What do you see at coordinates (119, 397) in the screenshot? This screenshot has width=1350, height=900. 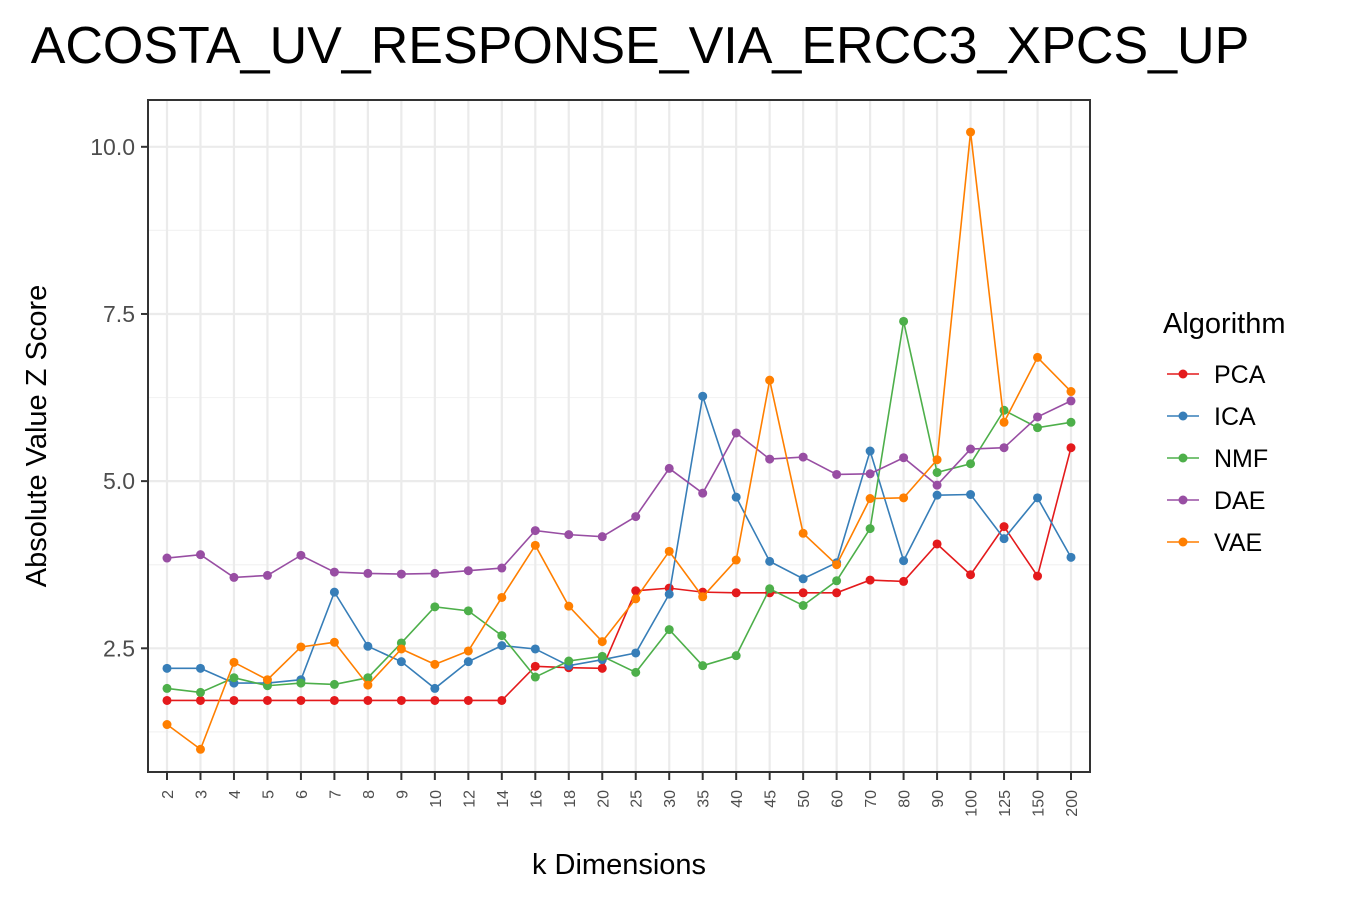 I see `y-axis: 2.5 5.0 7.5 10.0` at bounding box center [119, 397].